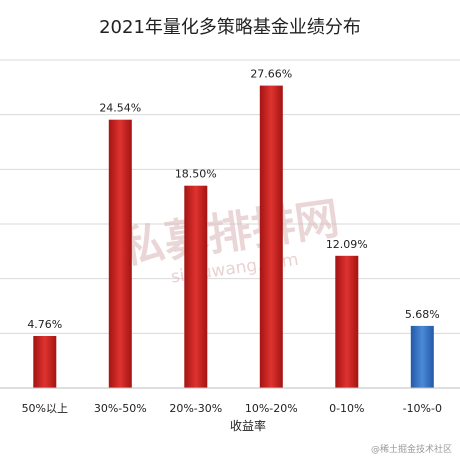 Image resolution: width=460 pixels, height=460 pixels. I want to click on x-axis-title: 收益率, so click(248, 425).